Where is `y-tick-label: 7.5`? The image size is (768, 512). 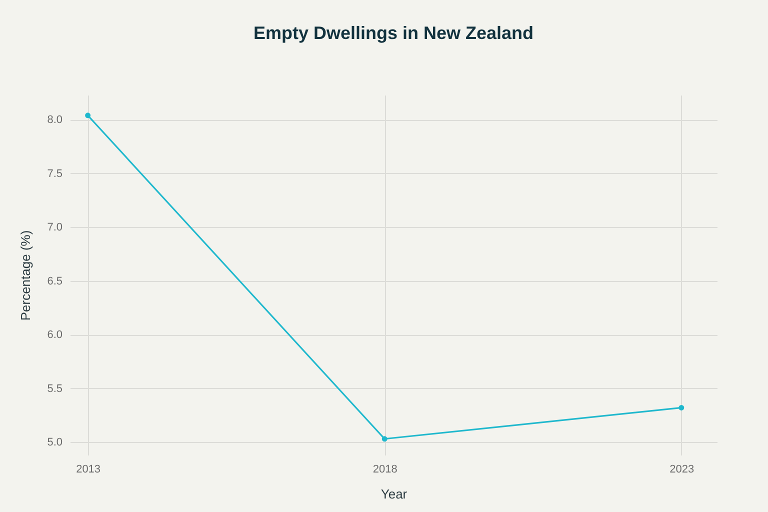 y-tick-label: 7.5 is located at coordinates (54, 174).